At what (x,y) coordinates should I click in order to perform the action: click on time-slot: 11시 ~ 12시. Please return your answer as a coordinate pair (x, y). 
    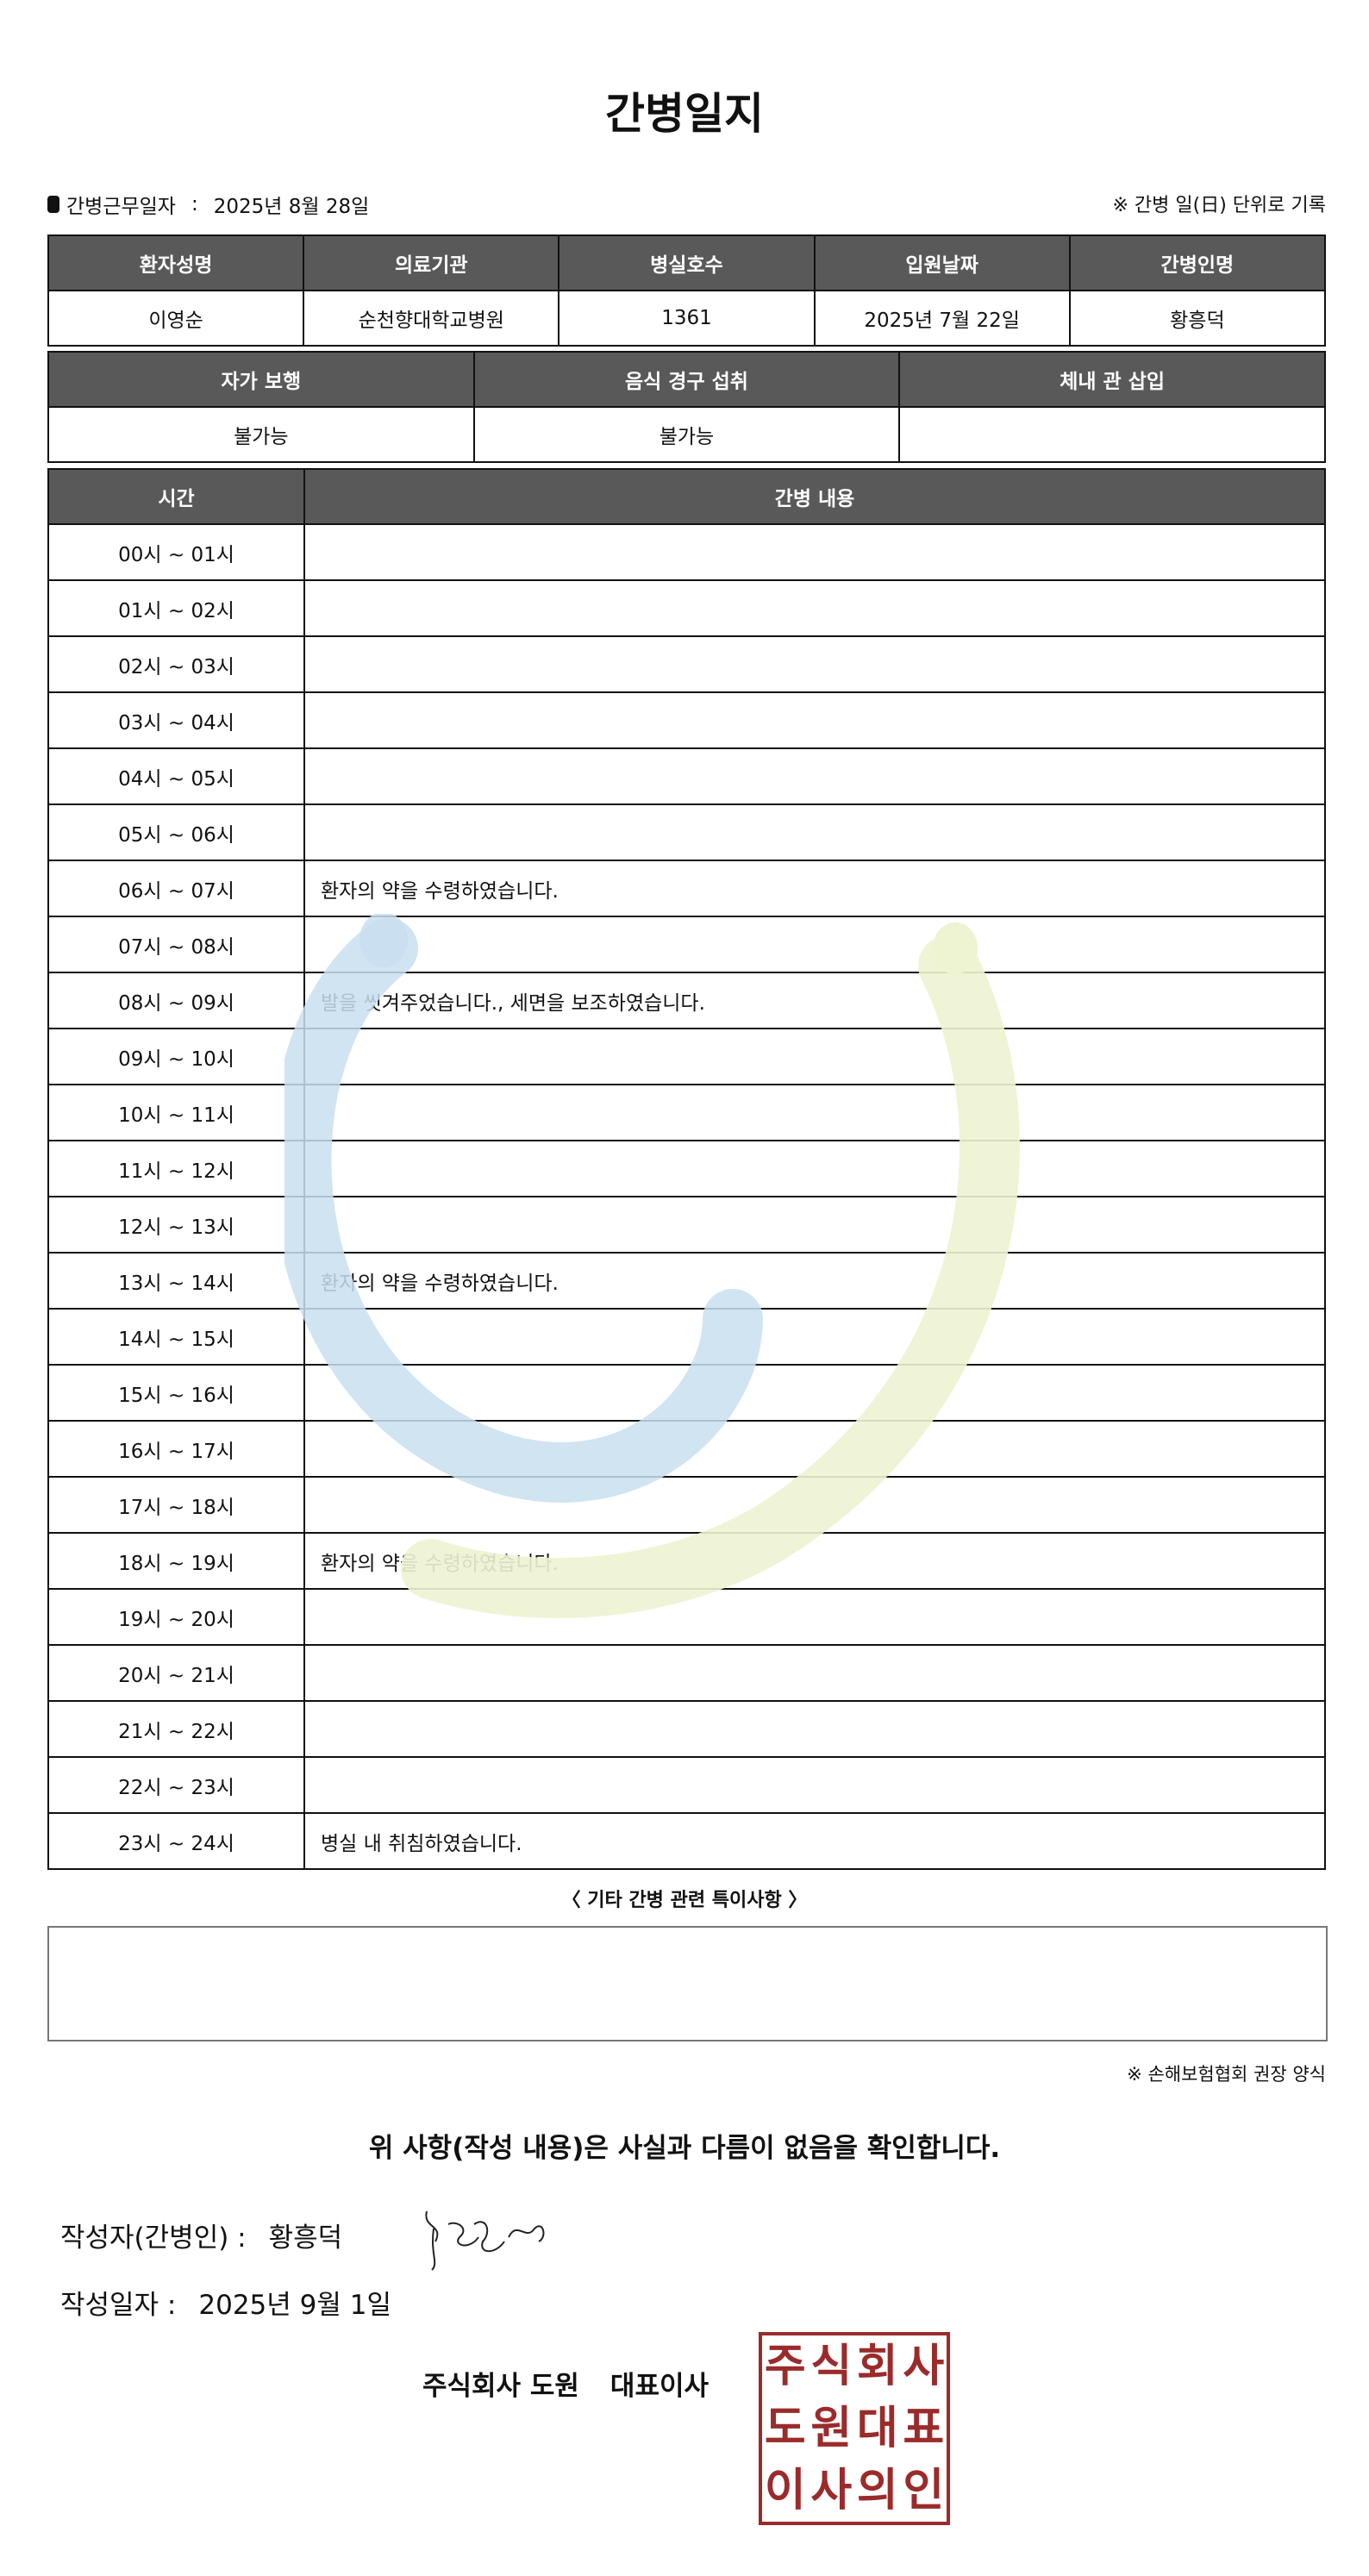
    Looking at the image, I should click on (176, 1168).